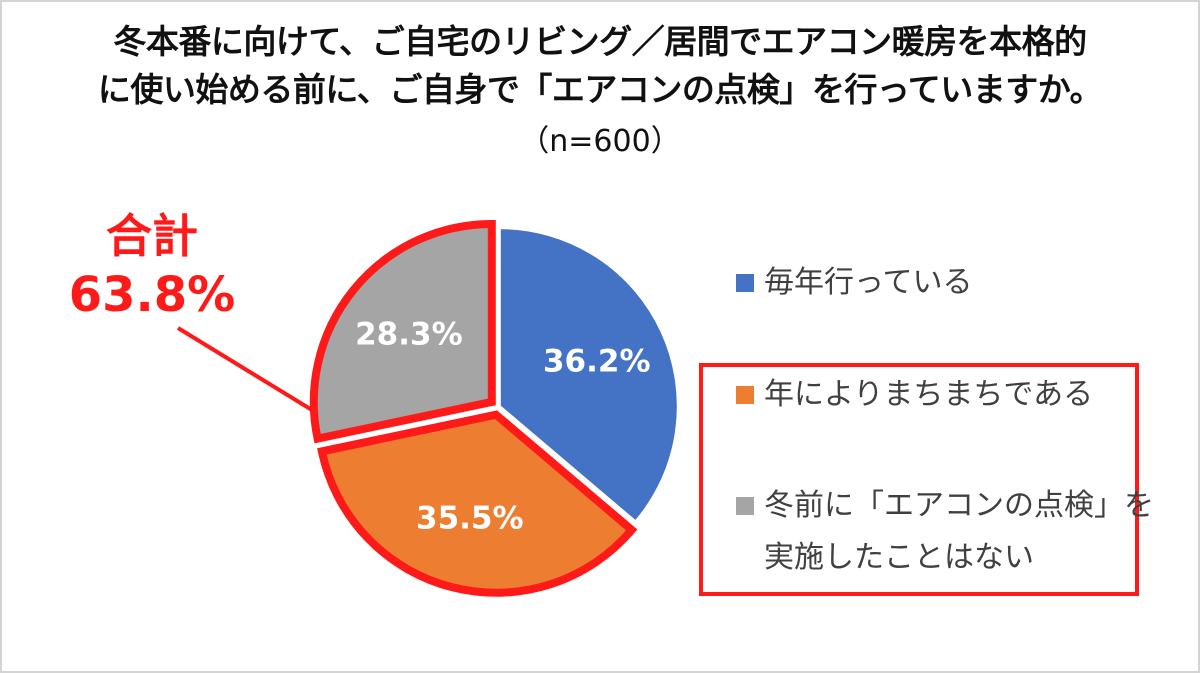 The image size is (1200, 673). I want to click on legend-swatch-never, so click(745, 506).